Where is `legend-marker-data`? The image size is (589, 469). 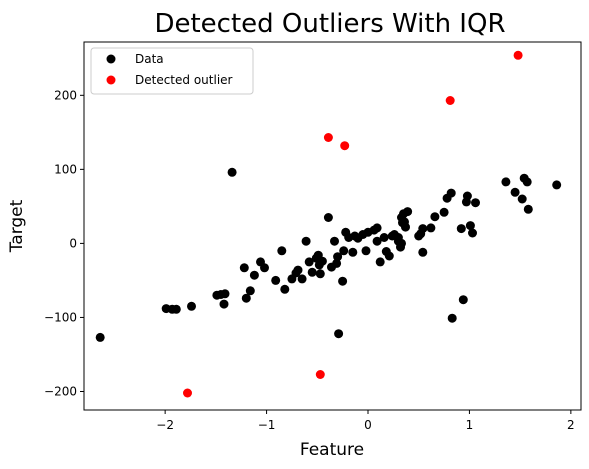 legend-marker-data is located at coordinates (111, 59).